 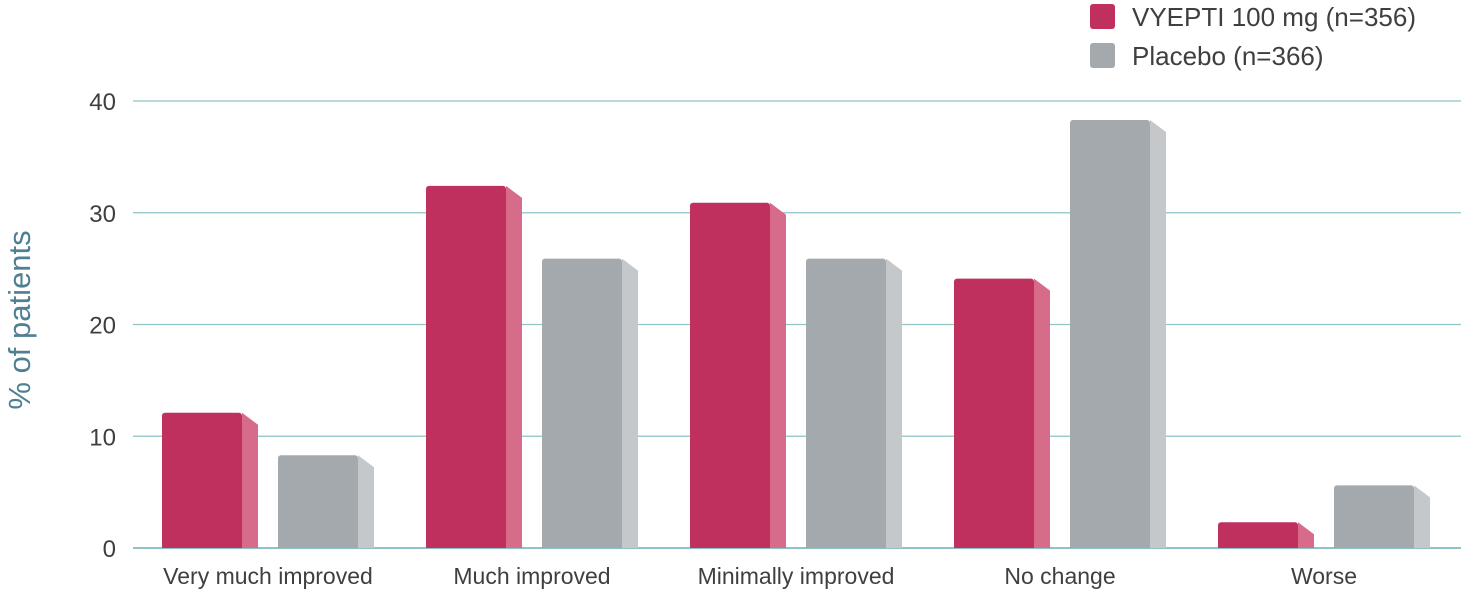 What do you see at coordinates (796, 576) in the screenshot?
I see `x-tick-label: Minimally improved` at bounding box center [796, 576].